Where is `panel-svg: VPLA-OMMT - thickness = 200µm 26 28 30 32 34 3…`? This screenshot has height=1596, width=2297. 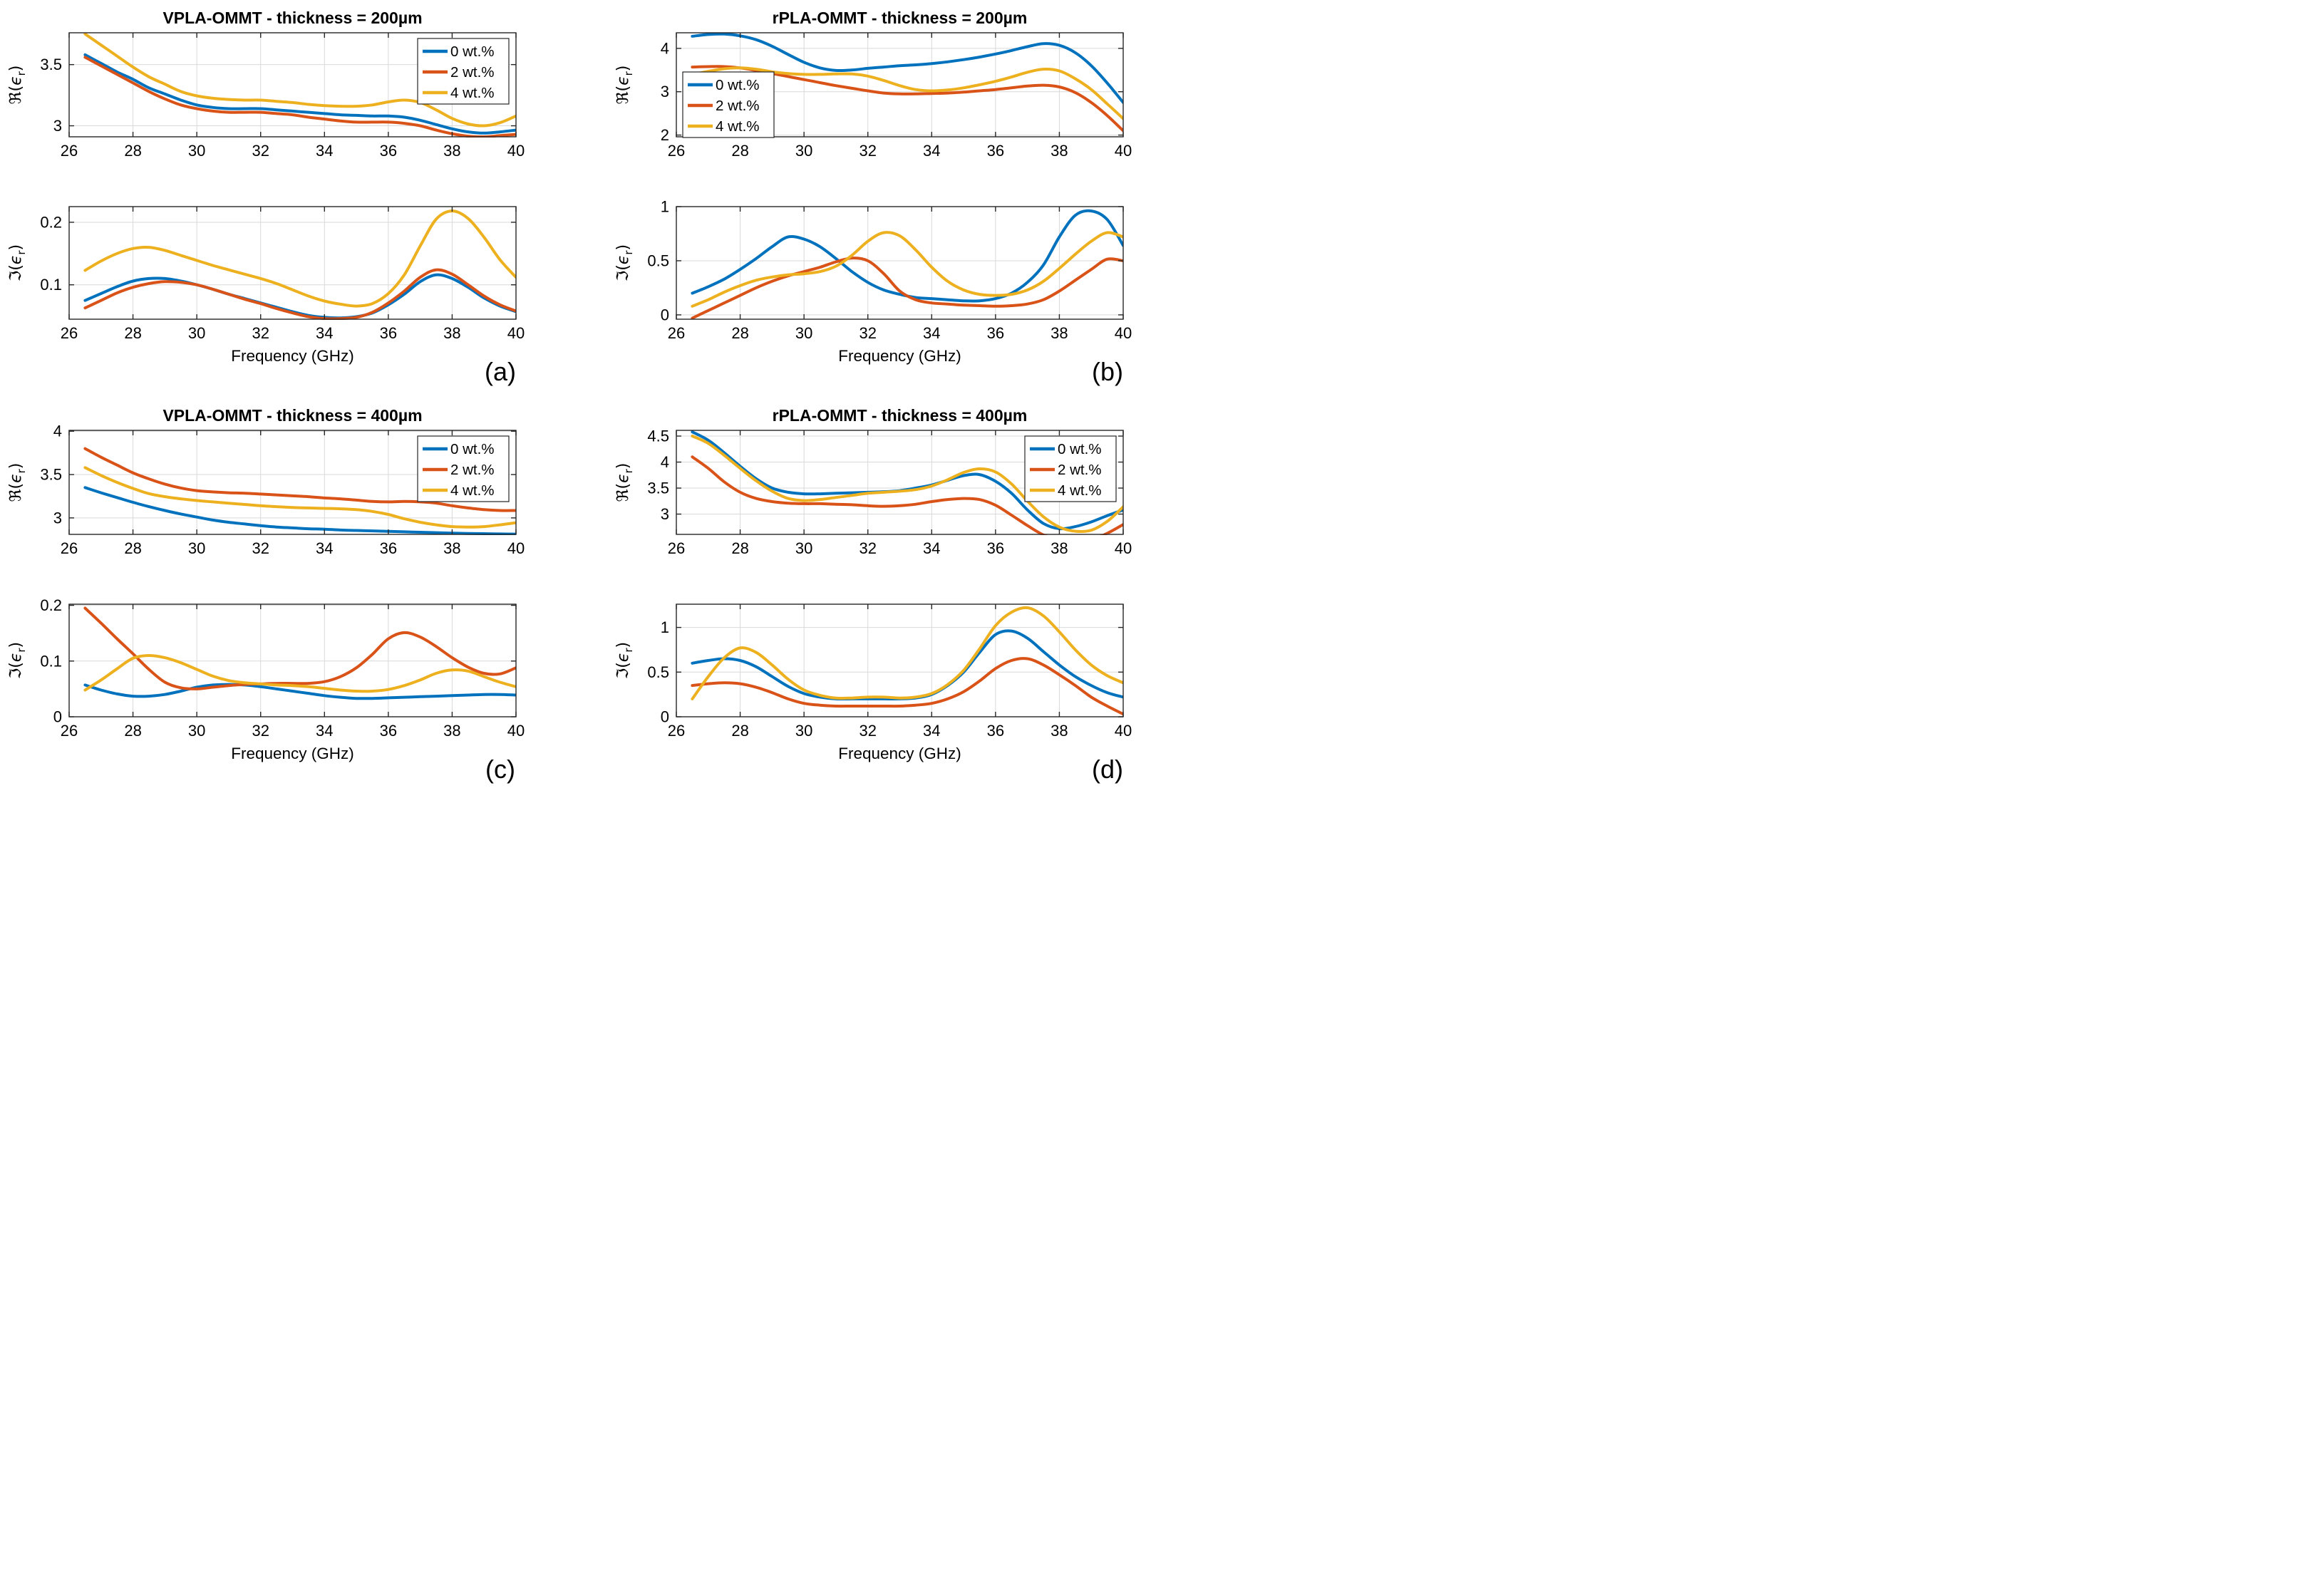
panel-svg: VPLA-OMMT - thickness = 200µm 26 28 30 32 34 3… is located at coordinates (266, 197).